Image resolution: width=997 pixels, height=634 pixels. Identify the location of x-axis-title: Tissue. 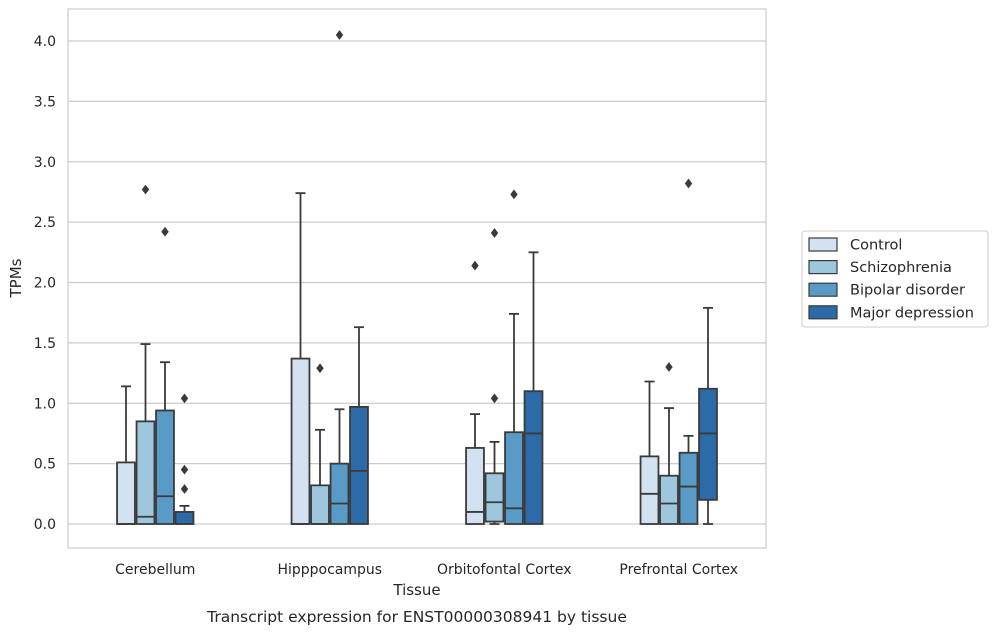
(416, 590).